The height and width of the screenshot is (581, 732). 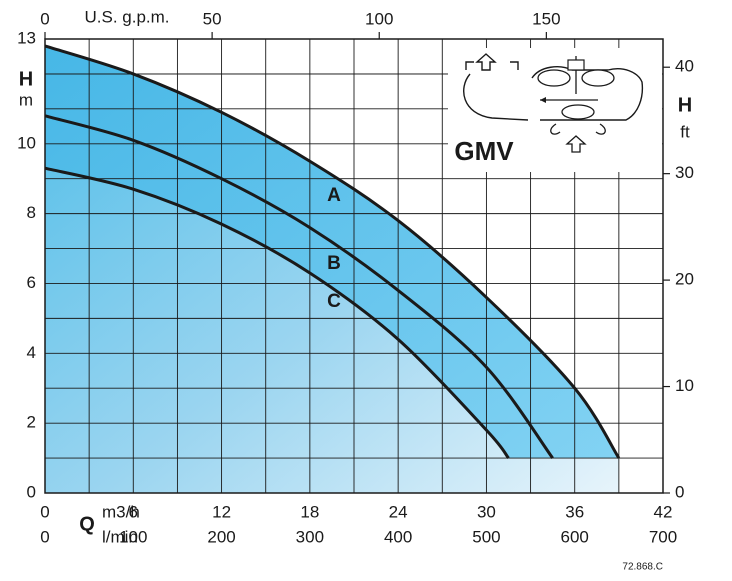 What do you see at coordinates (31, 212) in the screenshot?
I see `y-left-tick: 8` at bounding box center [31, 212].